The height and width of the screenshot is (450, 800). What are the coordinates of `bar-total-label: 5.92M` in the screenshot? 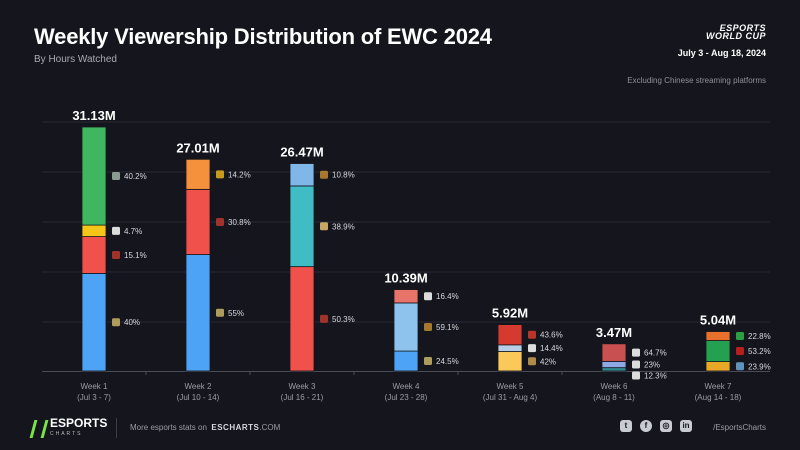 It's located at (510, 313).